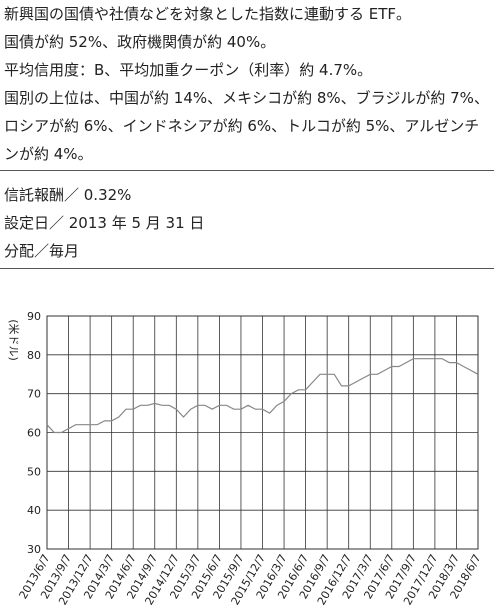 The width and height of the screenshot is (500, 609). What do you see at coordinates (34, 510) in the screenshot?
I see `y-tick-label: 40` at bounding box center [34, 510].